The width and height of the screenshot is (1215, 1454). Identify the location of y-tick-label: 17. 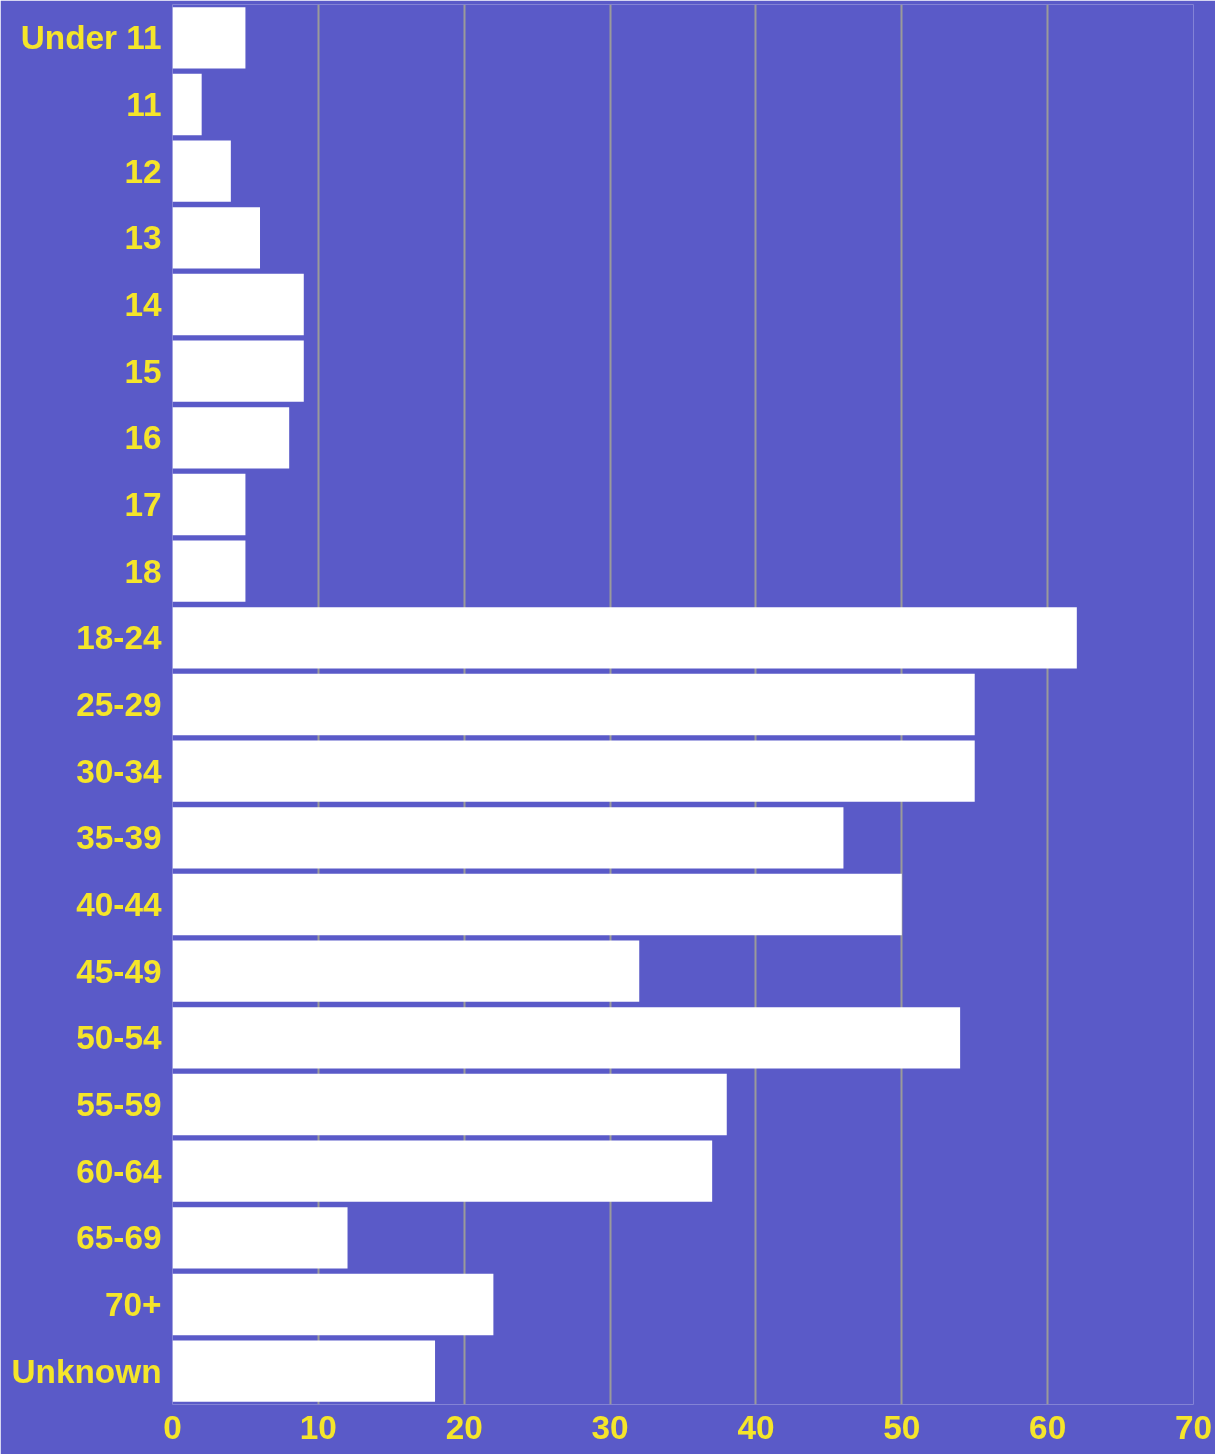
(143, 504).